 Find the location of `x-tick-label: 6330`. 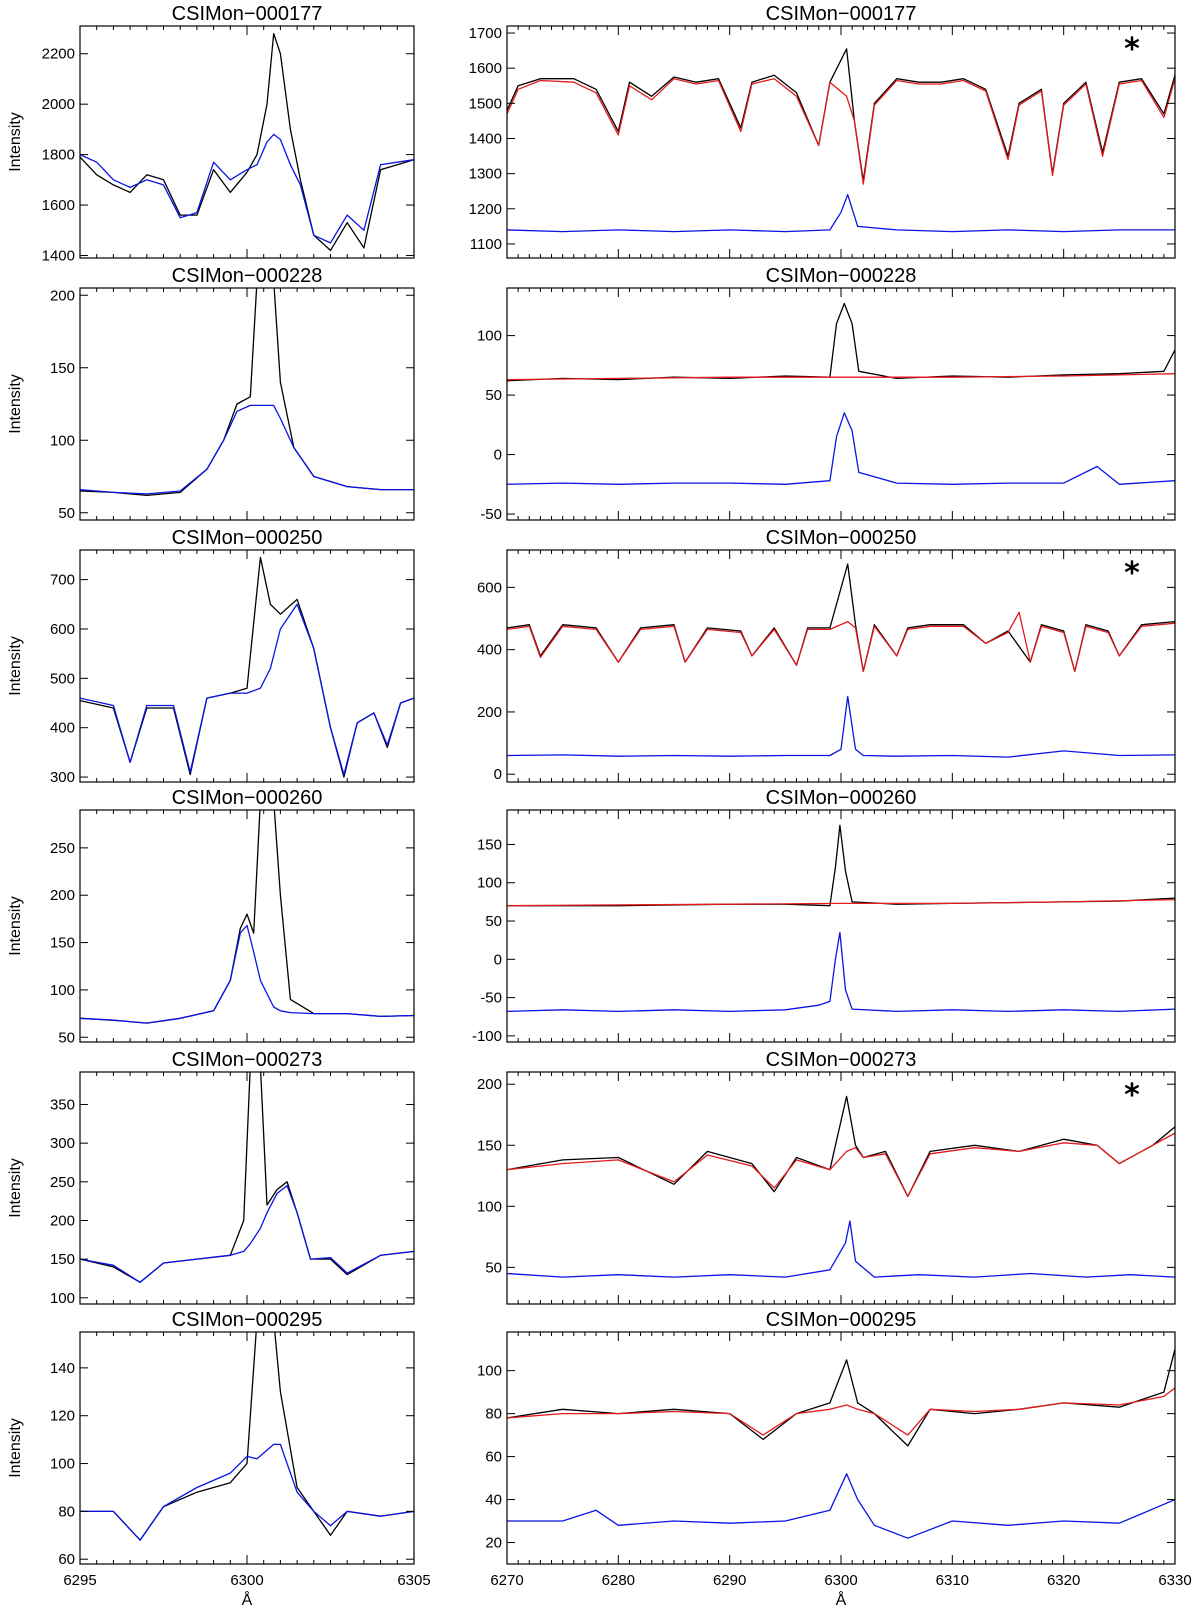

x-tick-label: 6330 is located at coordinates (1174, 1580).